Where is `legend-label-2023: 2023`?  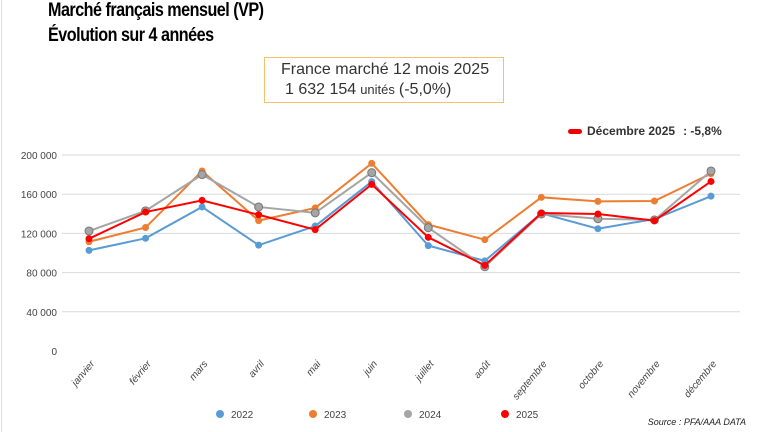
legend-label-2023: 2023 is located at coordinates (335, 415).